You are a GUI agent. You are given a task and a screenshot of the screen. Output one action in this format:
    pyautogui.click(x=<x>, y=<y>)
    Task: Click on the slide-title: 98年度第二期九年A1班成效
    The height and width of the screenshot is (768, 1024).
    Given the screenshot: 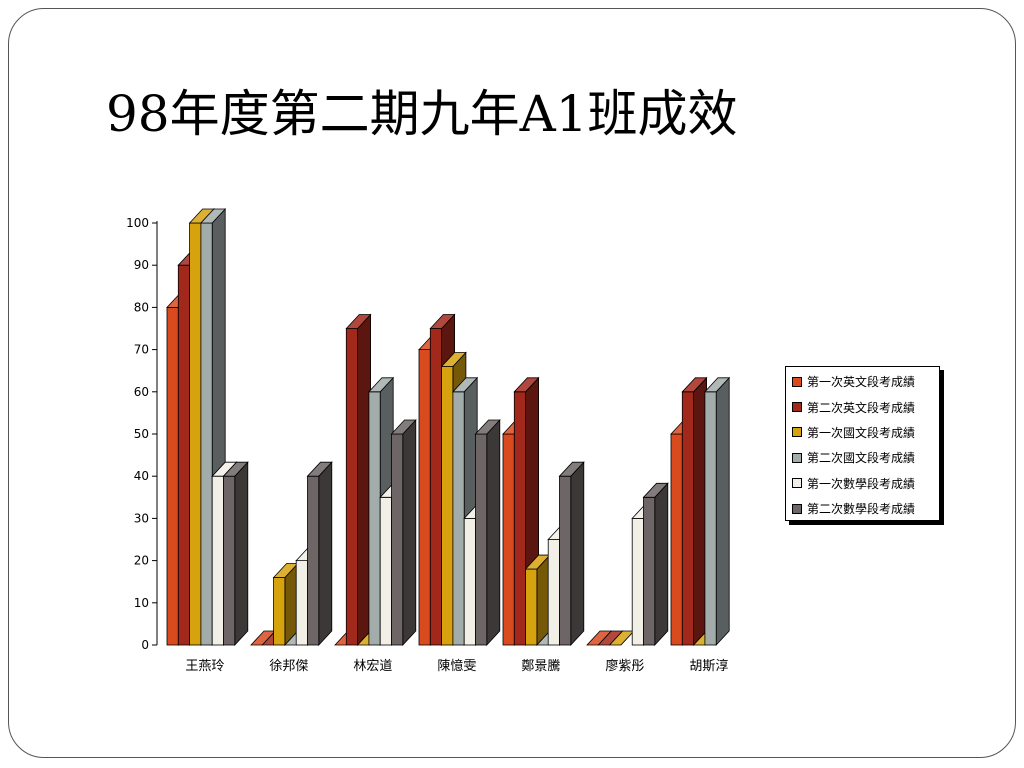 What is the action you would take?
    pyautogui.click(x=422, y=114)
    